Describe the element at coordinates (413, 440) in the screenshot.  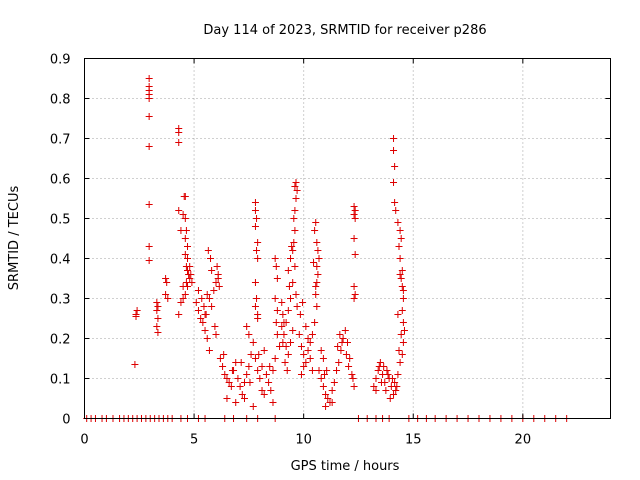
I see `x-tick-label: 15` at that location.